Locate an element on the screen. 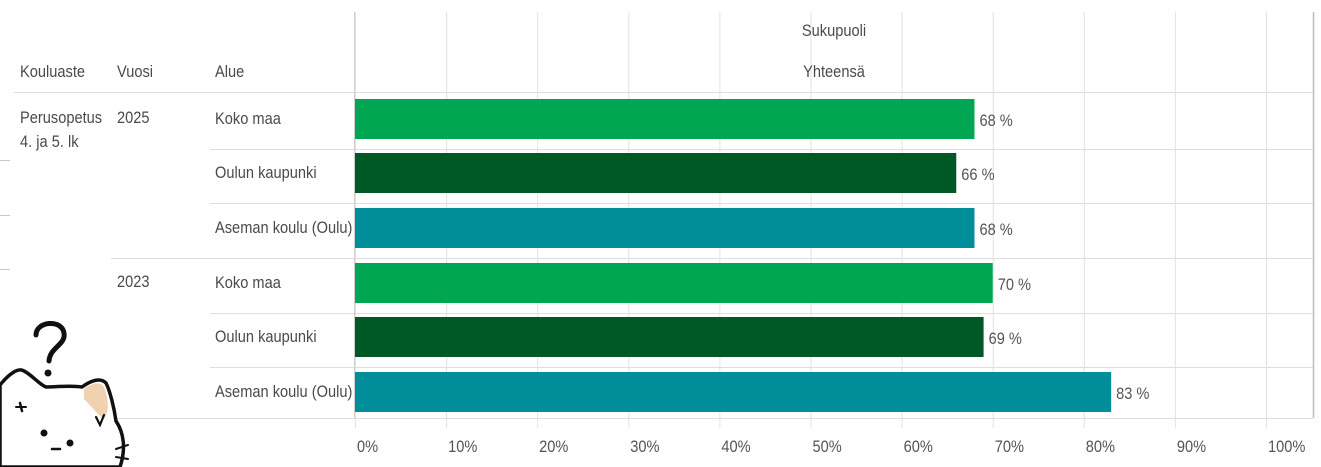  confused-cat-icon is located at coordinates (64, 394).